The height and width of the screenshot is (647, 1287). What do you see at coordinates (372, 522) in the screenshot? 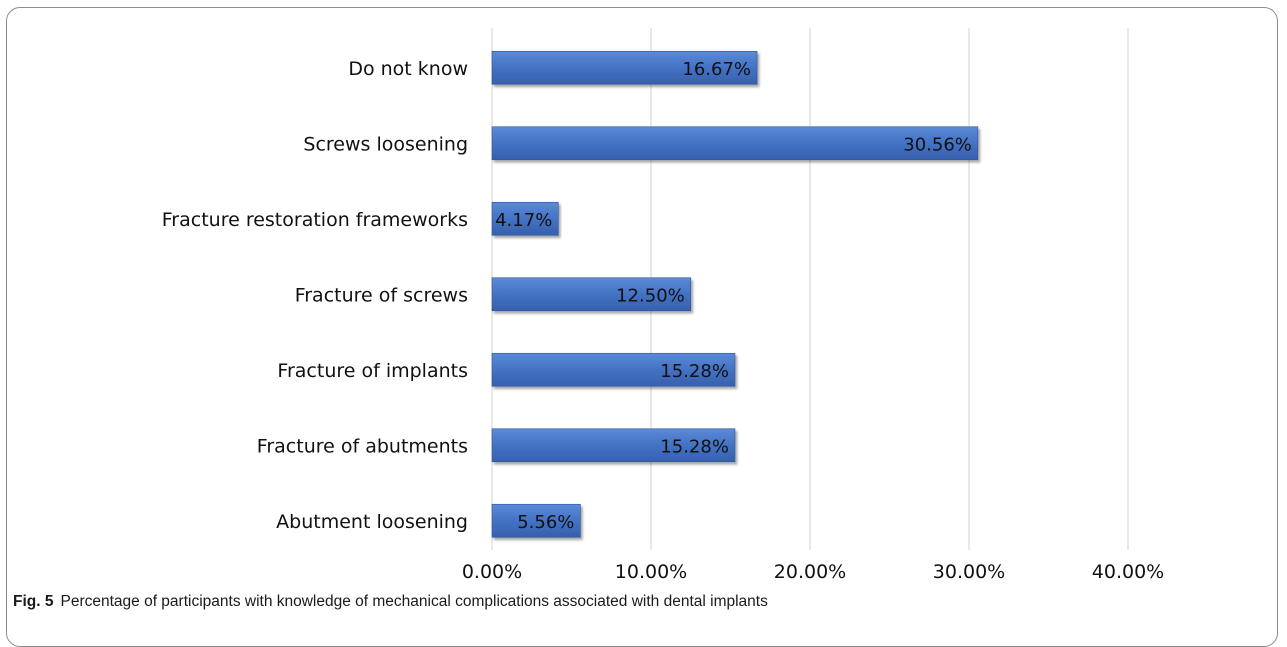
I see `category-label: Abutment loosening` at bounding box center [372, 522].